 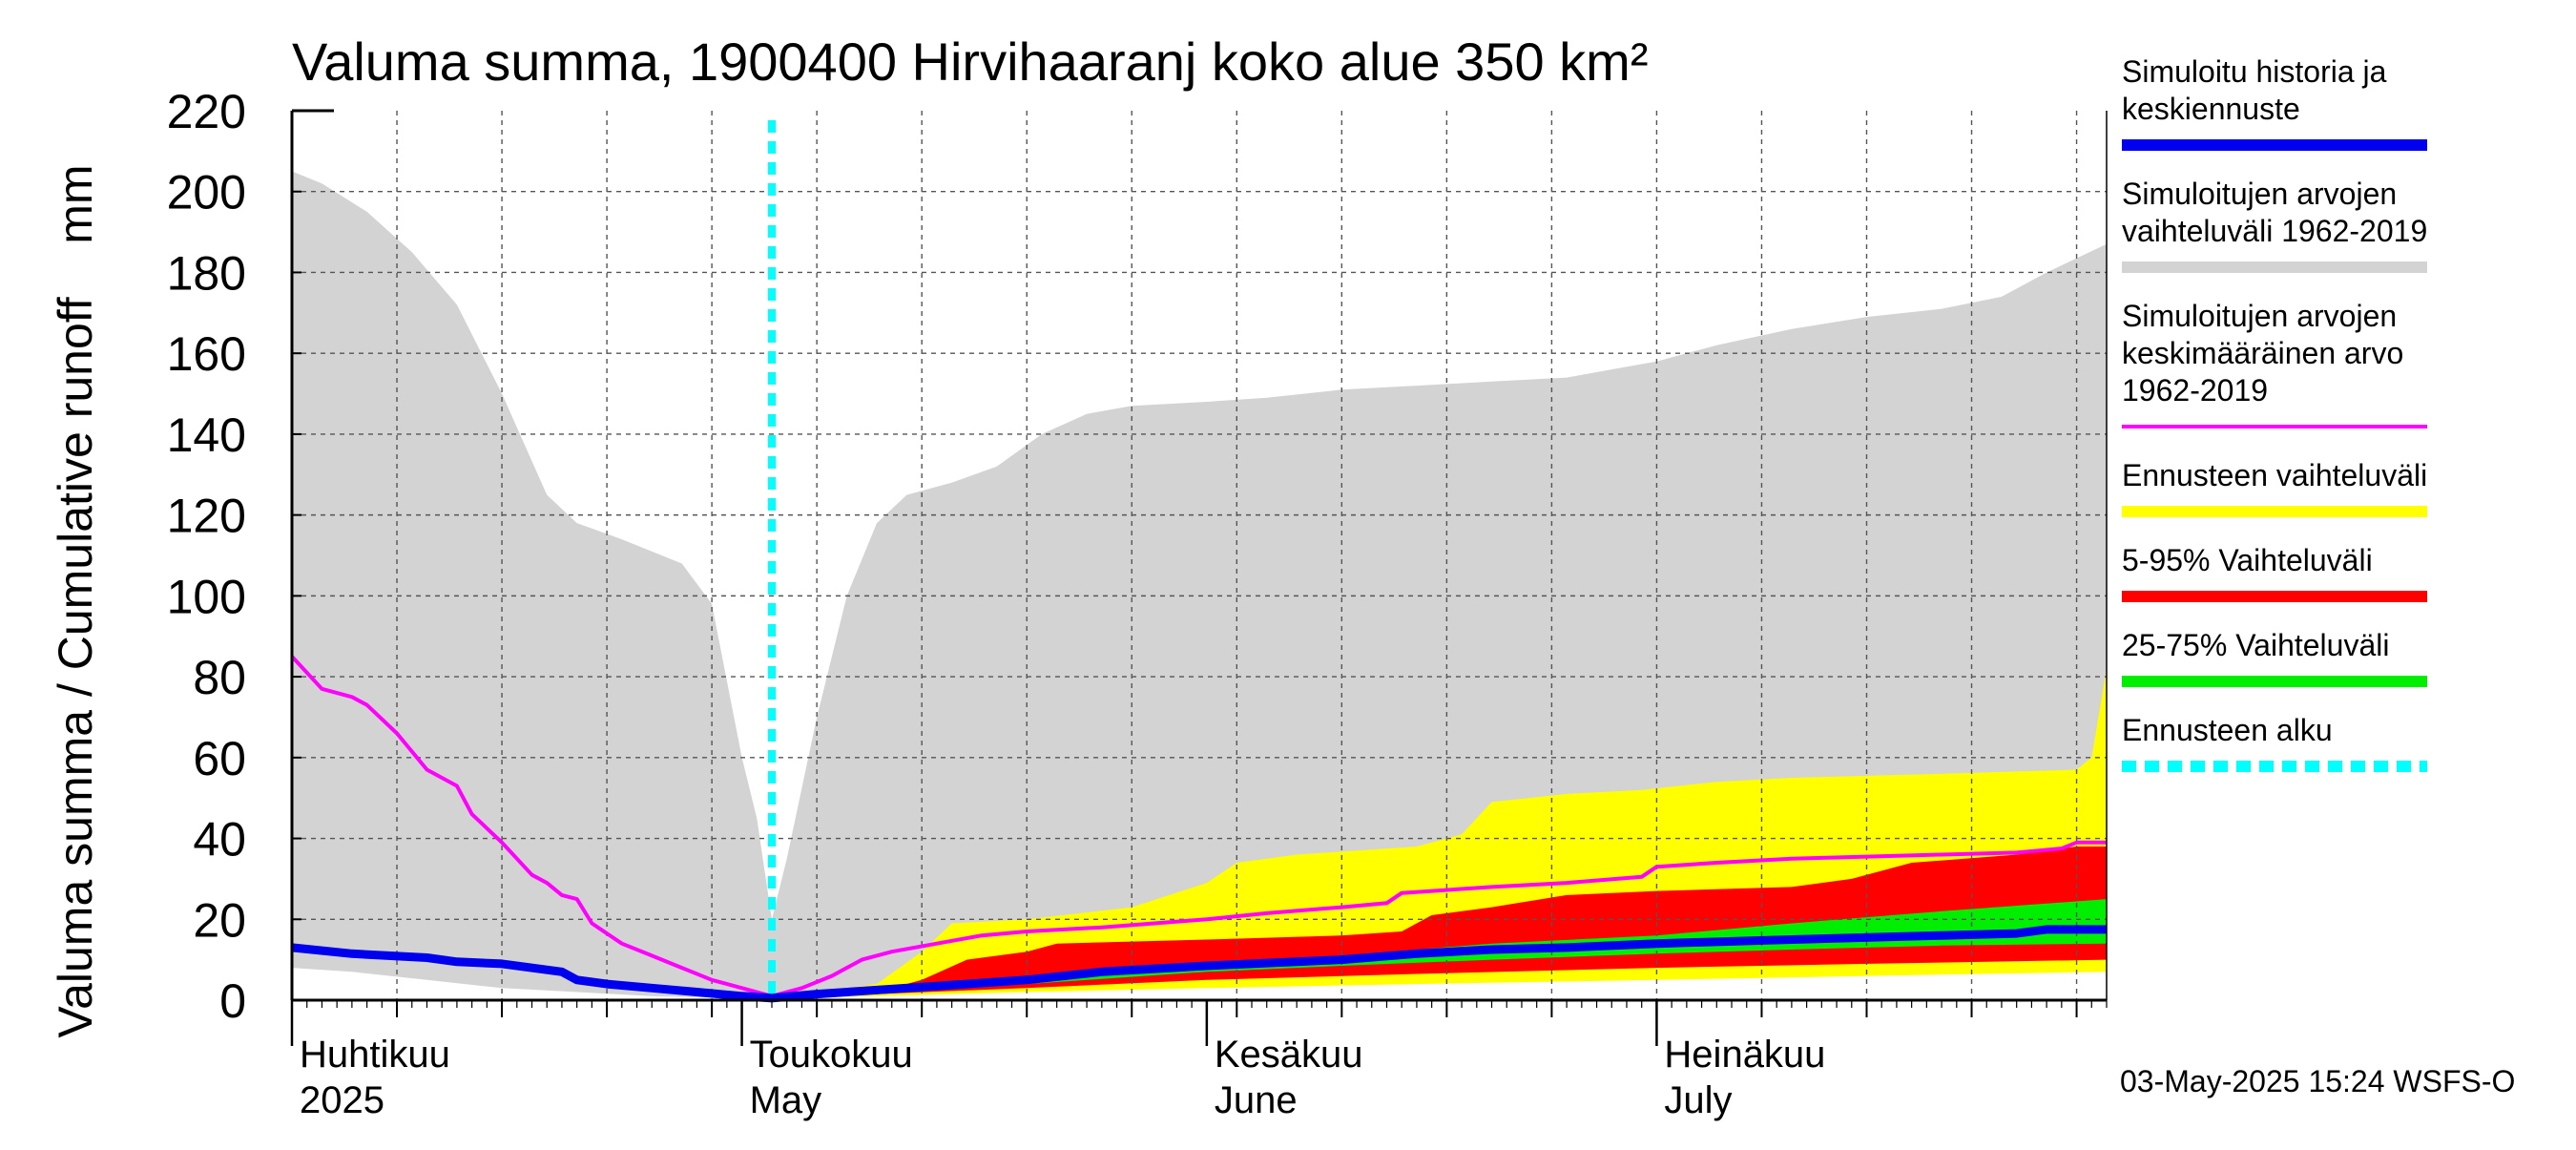 I want to click on y-tick-label: 180, so click(x=206, y=273).